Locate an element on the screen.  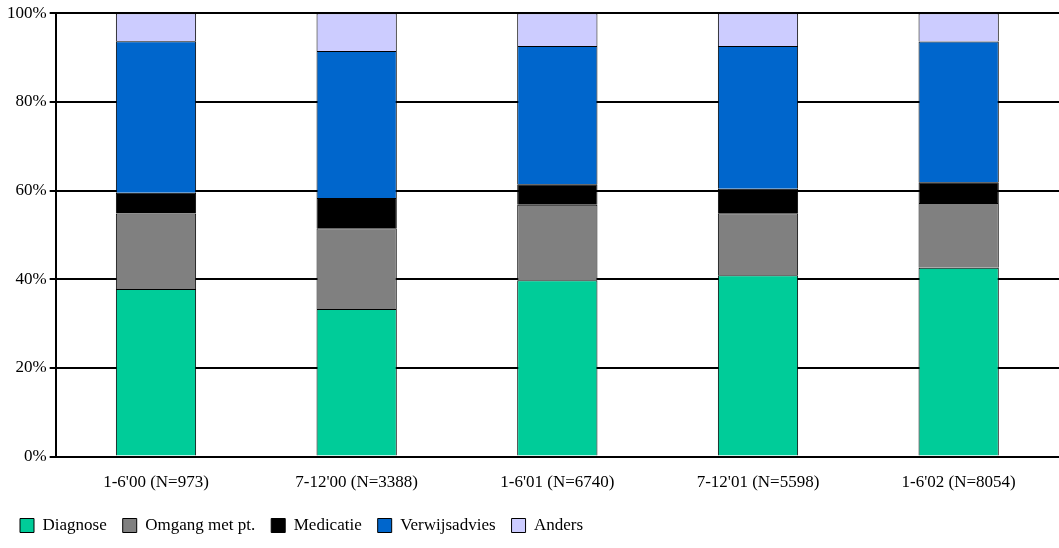
y-tick-label: 20% is located at coordinates (31, 367).